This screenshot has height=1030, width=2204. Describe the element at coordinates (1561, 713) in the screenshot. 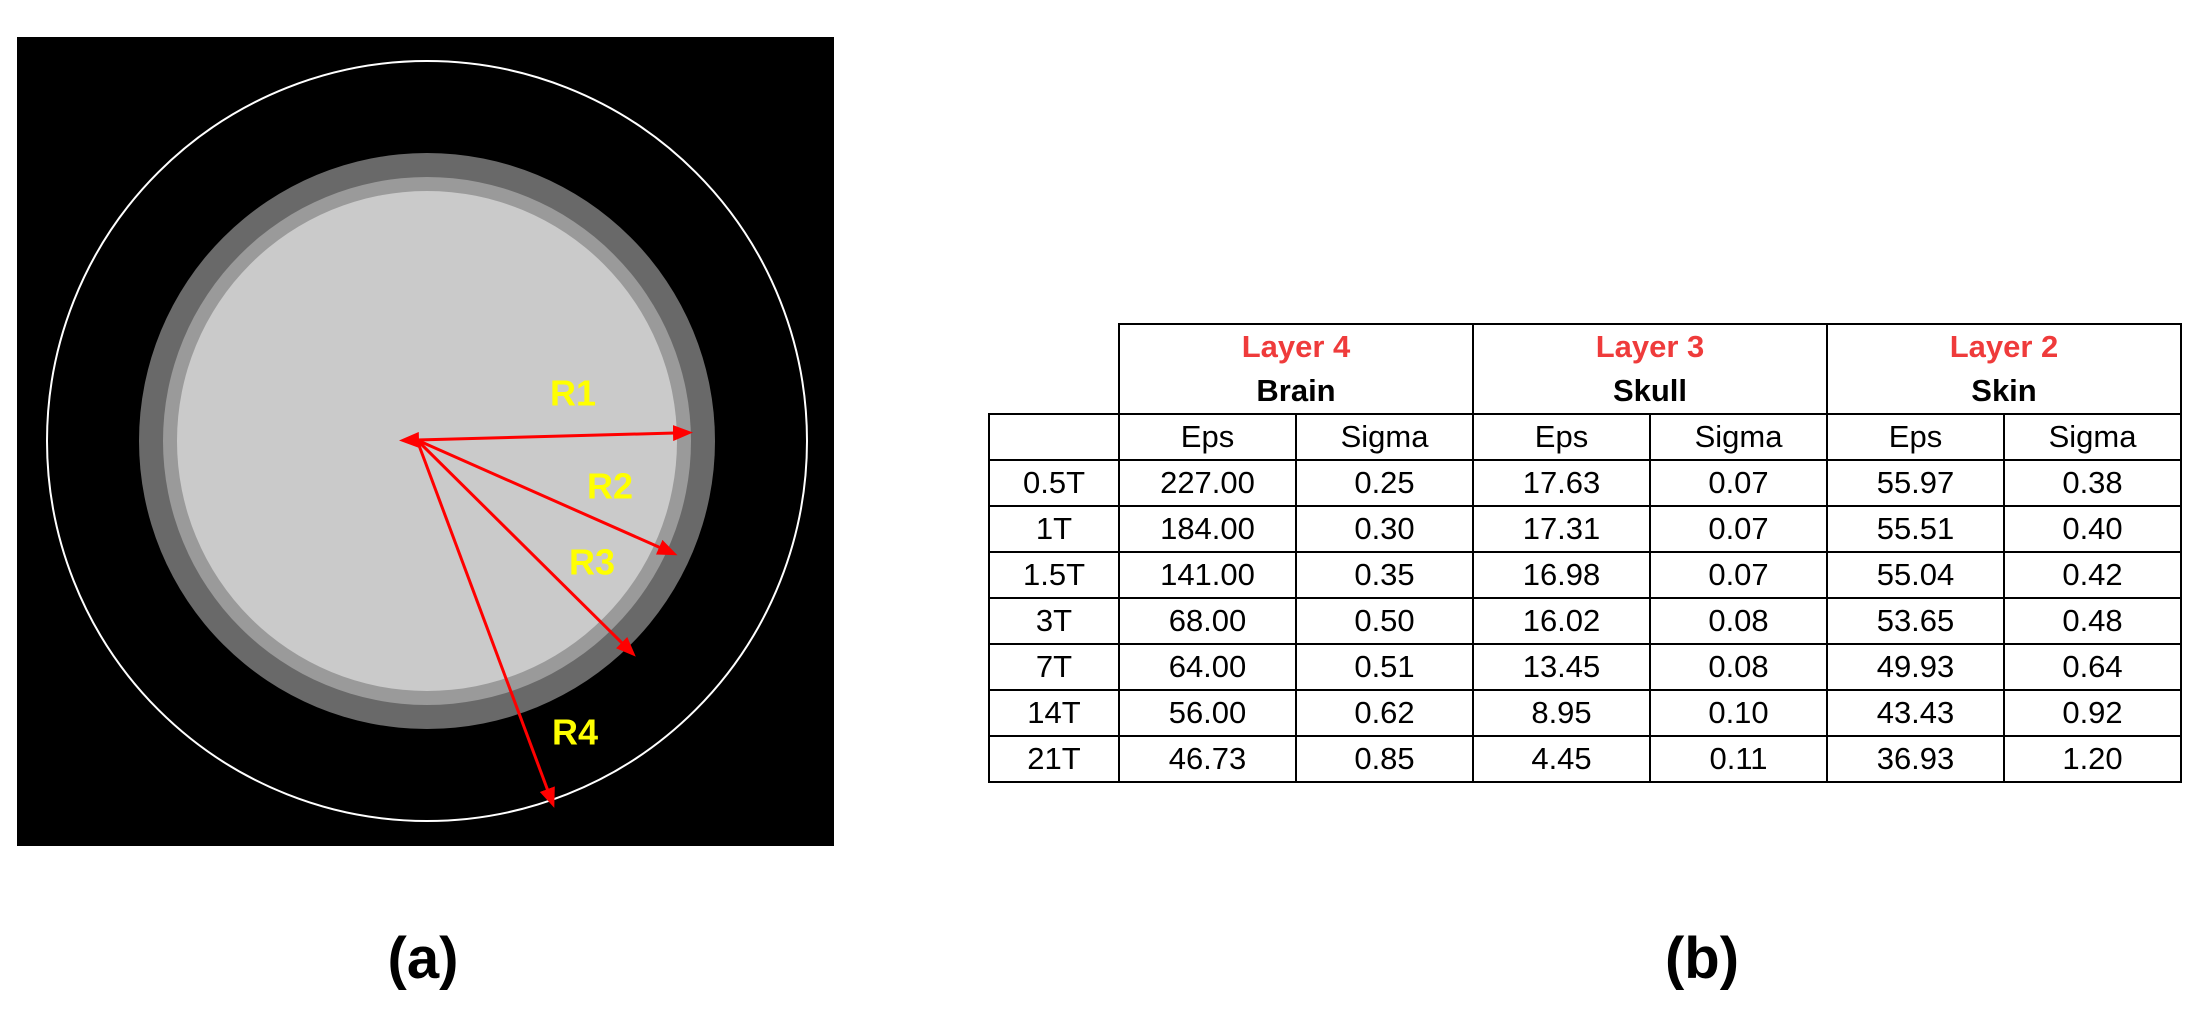

I see `cell: 8.95` at that location.